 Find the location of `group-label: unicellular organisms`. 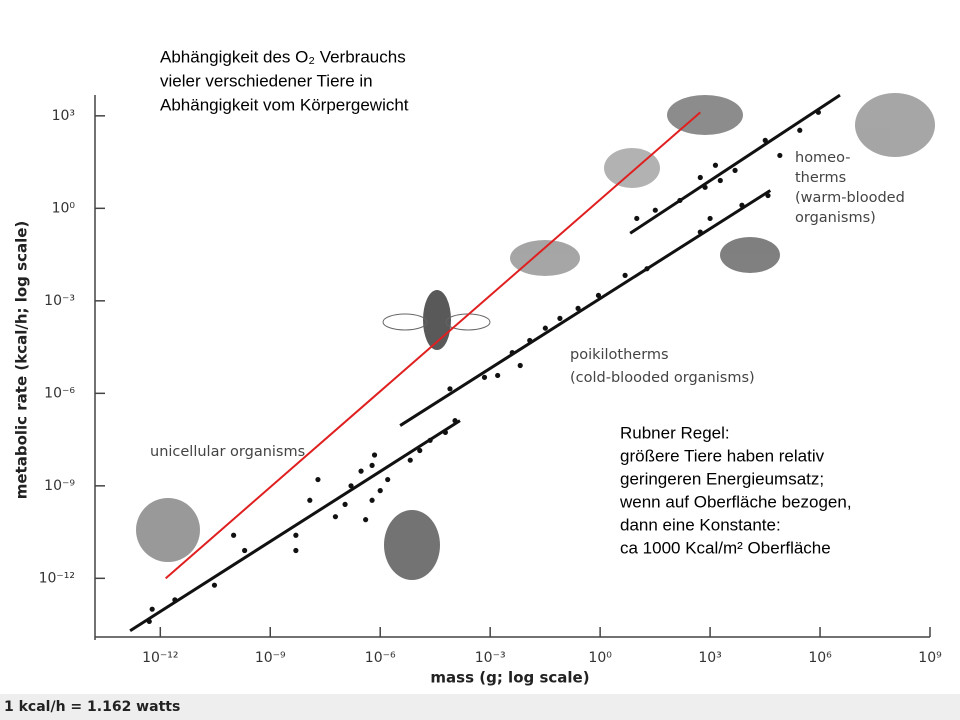

group-label: unicellular organisms is located at coordinates (227, 452).